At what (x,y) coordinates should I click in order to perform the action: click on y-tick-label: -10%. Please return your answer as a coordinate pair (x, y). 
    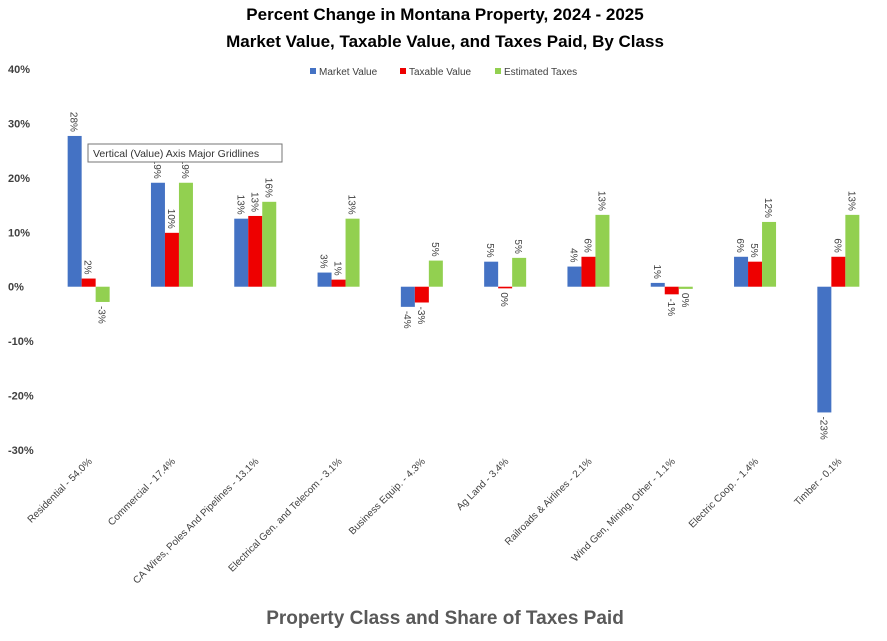
    Looking at the image, I should click on (21, 342).